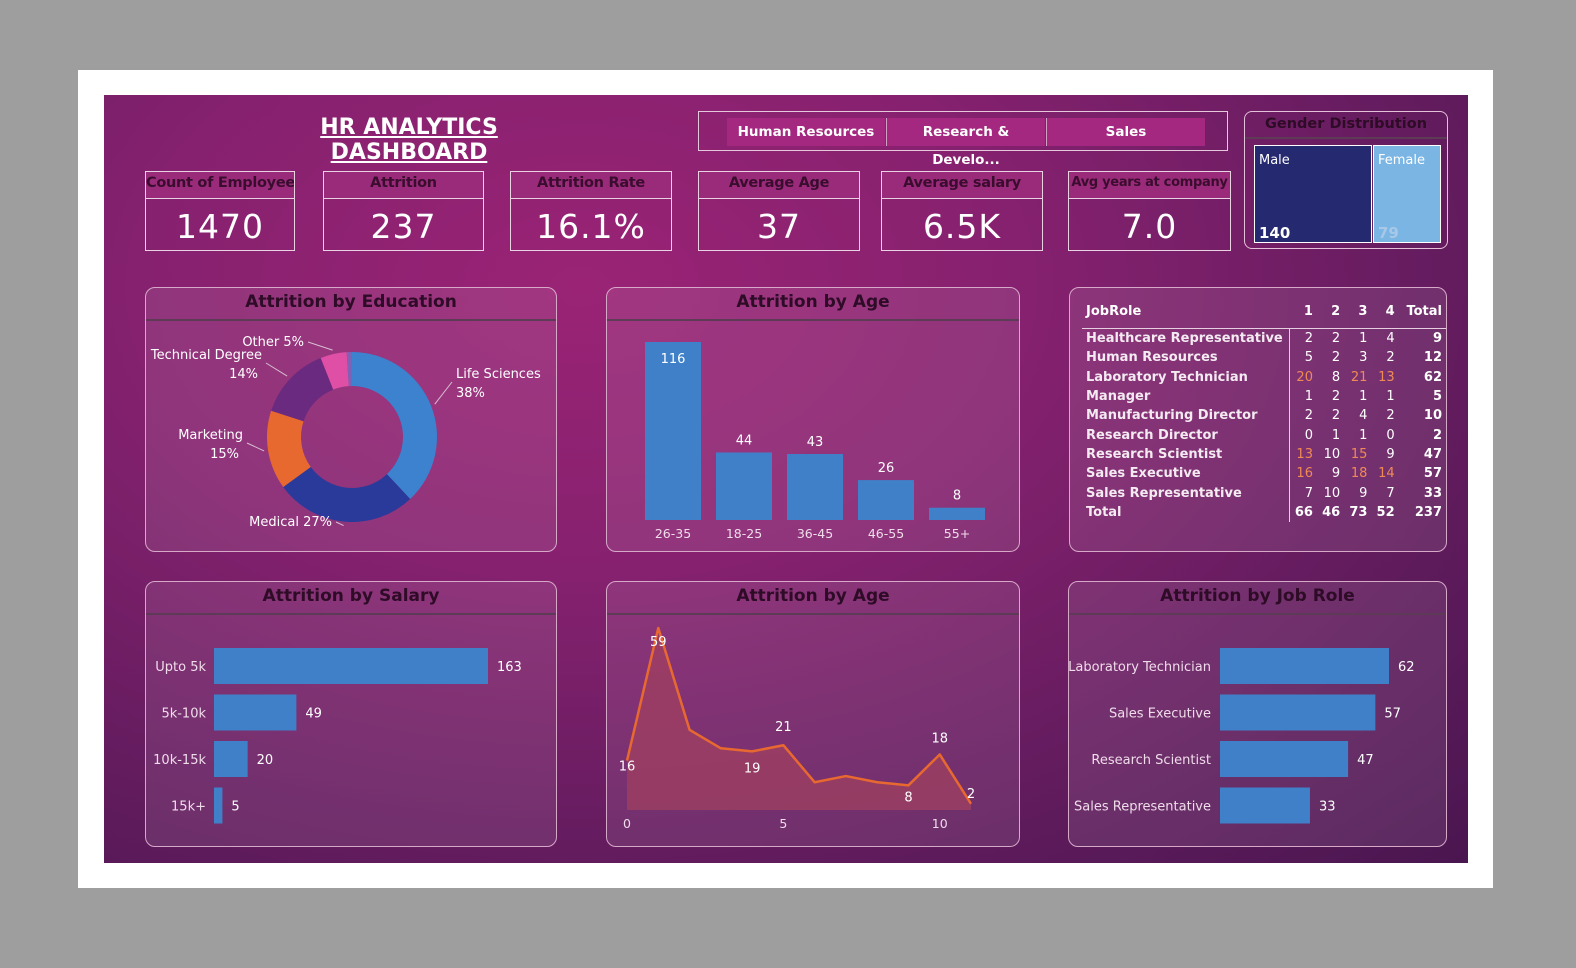  I want to click on female-treemap-tile: Female 79, so click(1407, 194).